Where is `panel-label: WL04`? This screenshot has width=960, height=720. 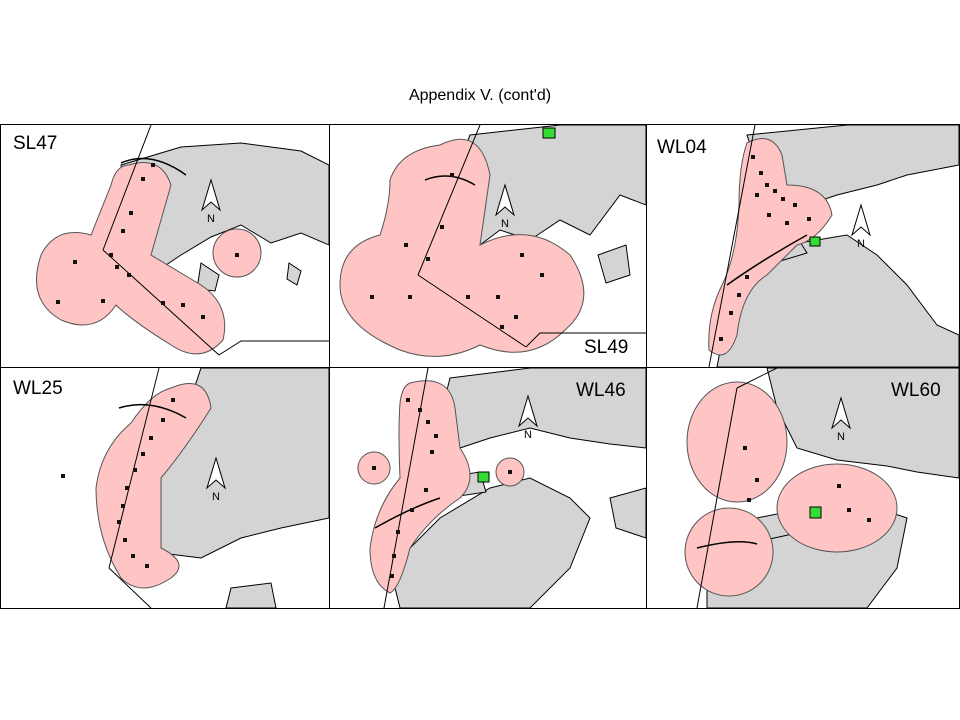
panel-label: WL04 is located at coordinates (682, 147).